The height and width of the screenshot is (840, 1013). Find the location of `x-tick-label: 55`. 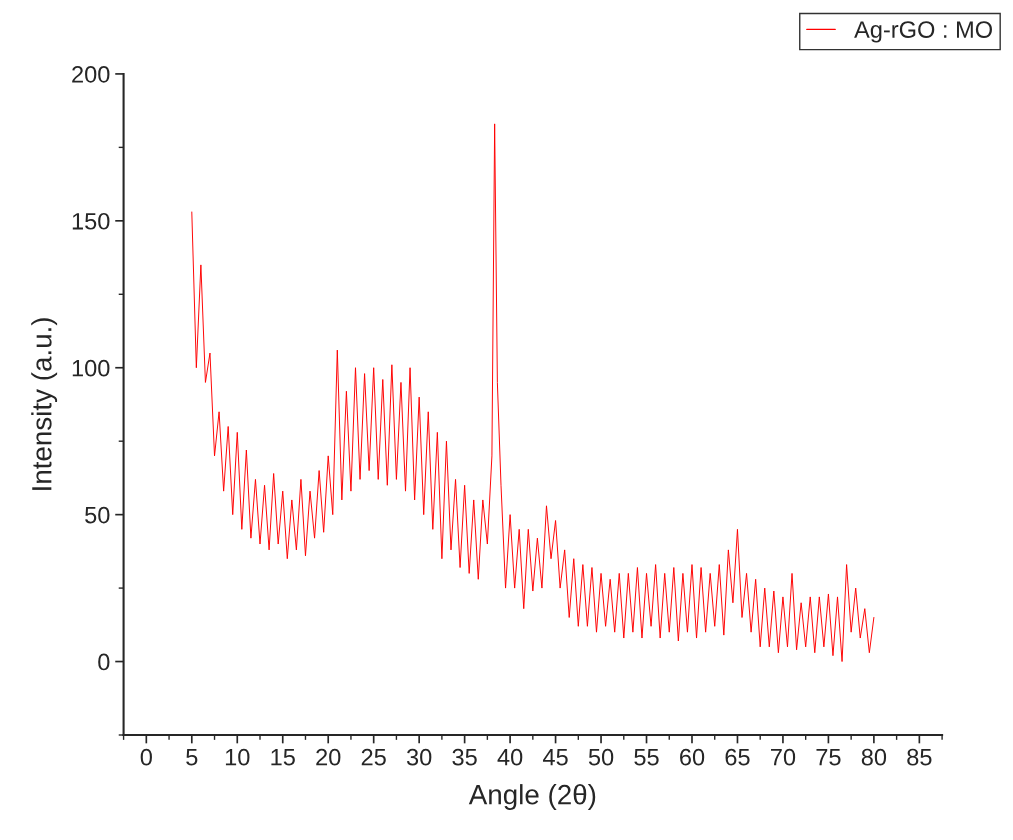

x-tick-label: 55 is located at coordinates (646, 757).